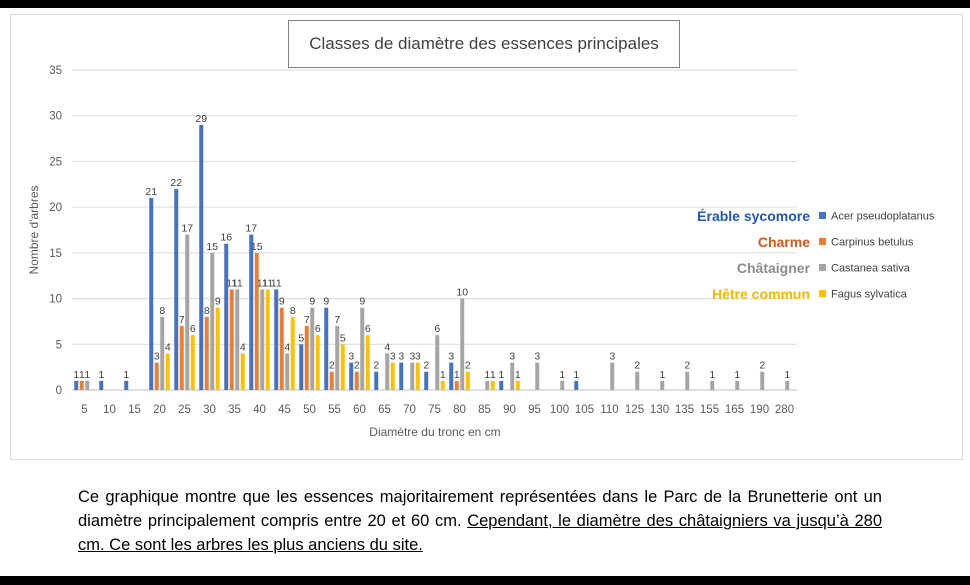  What do you see at coordinates (55, 162) in the screenshot?
I see `y-tick-label: 25` at bounding box center [55, 162].